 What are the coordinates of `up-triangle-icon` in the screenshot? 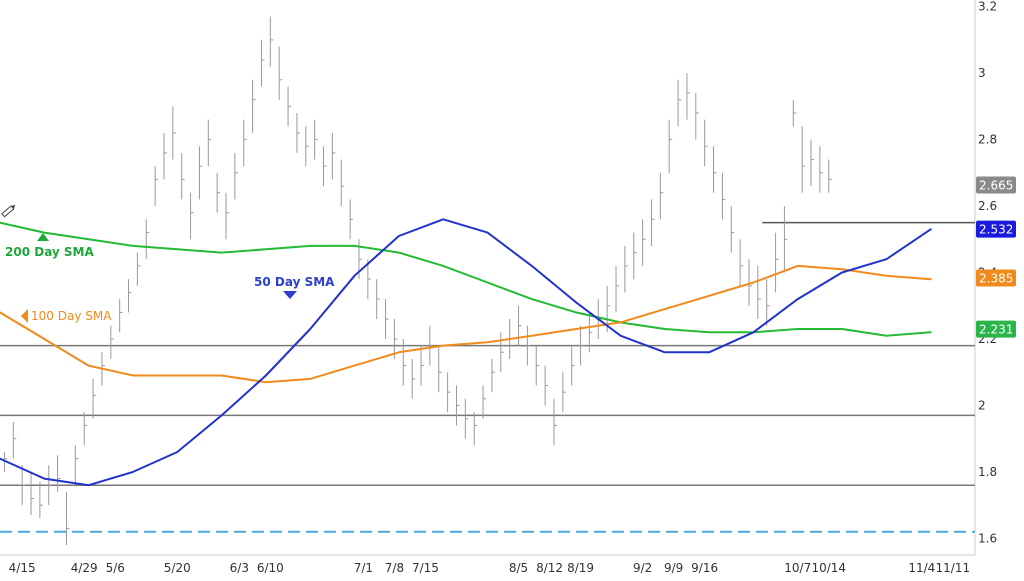 It's located at (43, 237).